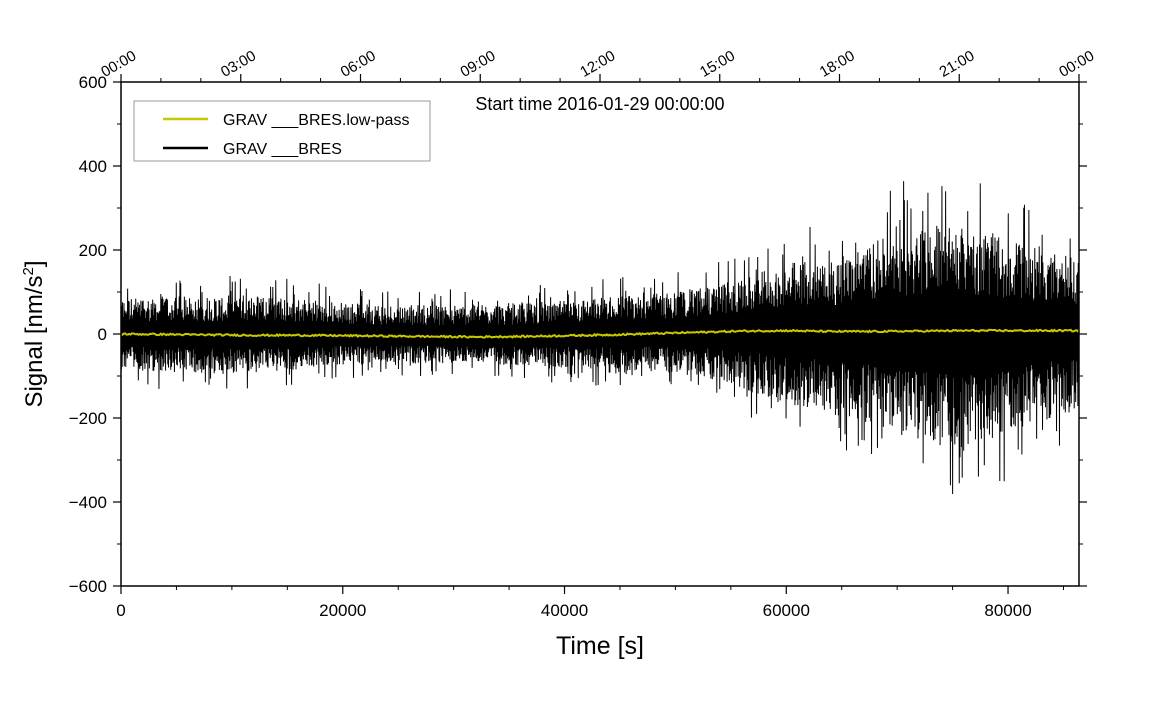 The image size is (1151, 705). I want to click on y-axis-label-main: Signal [nm/s, so click(34, 341).